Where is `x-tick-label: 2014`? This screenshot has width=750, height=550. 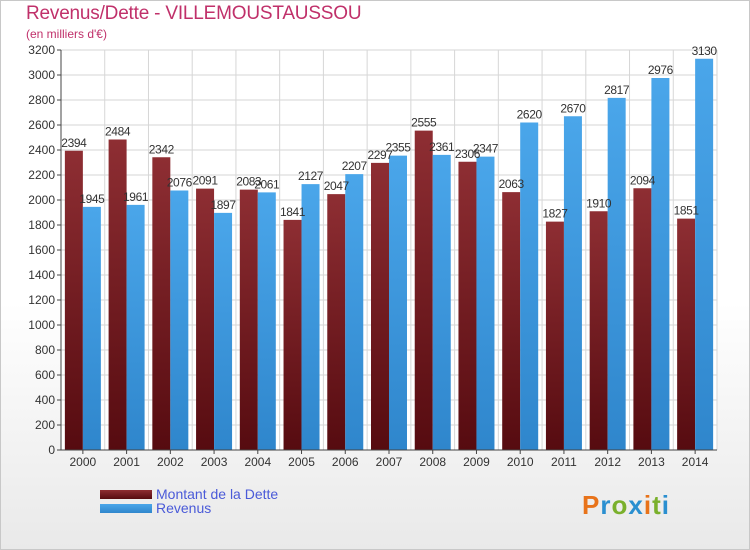
x-tick-label: 2014 is located at coordinates (695, 462).